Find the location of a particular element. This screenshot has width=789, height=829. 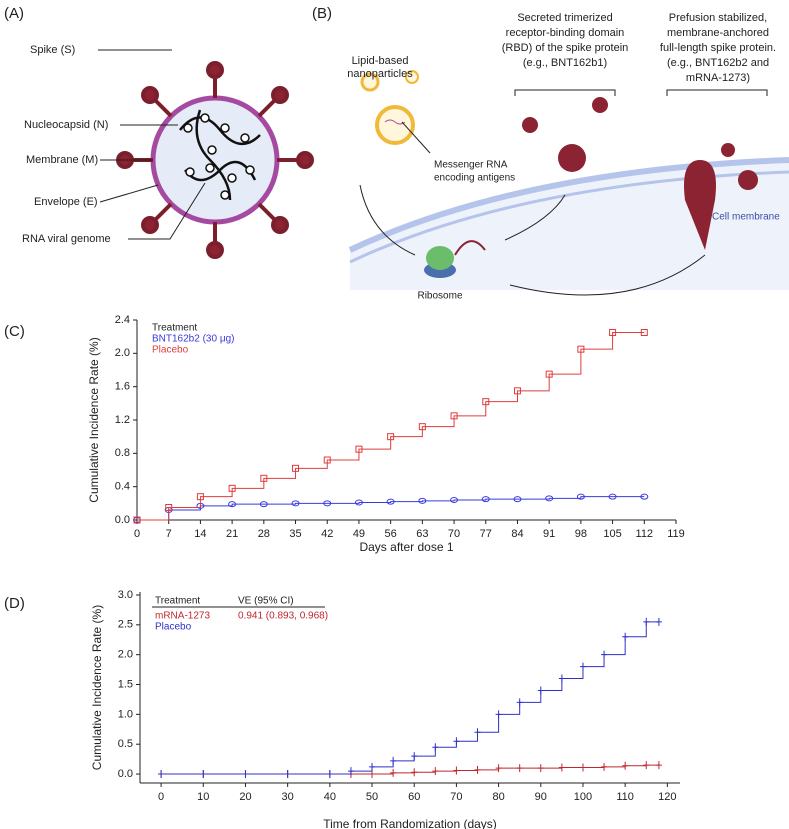

x-tick-label: 60 is located at coordinates (414, 797).